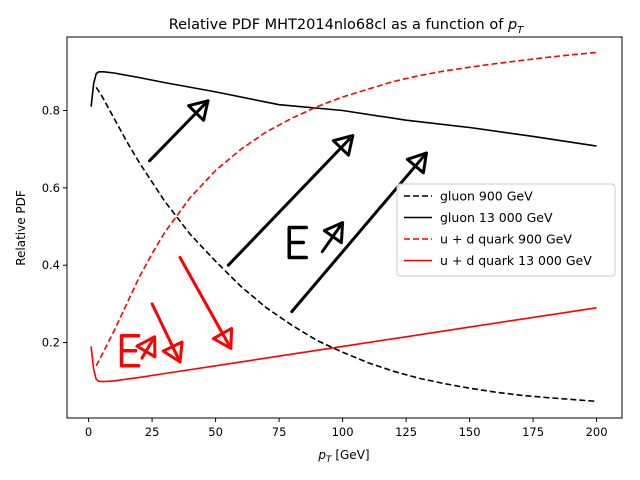 The height and width of the screenshot is (480, 640). I want to click on y-tick-label: 0.6, so click(51, 188).